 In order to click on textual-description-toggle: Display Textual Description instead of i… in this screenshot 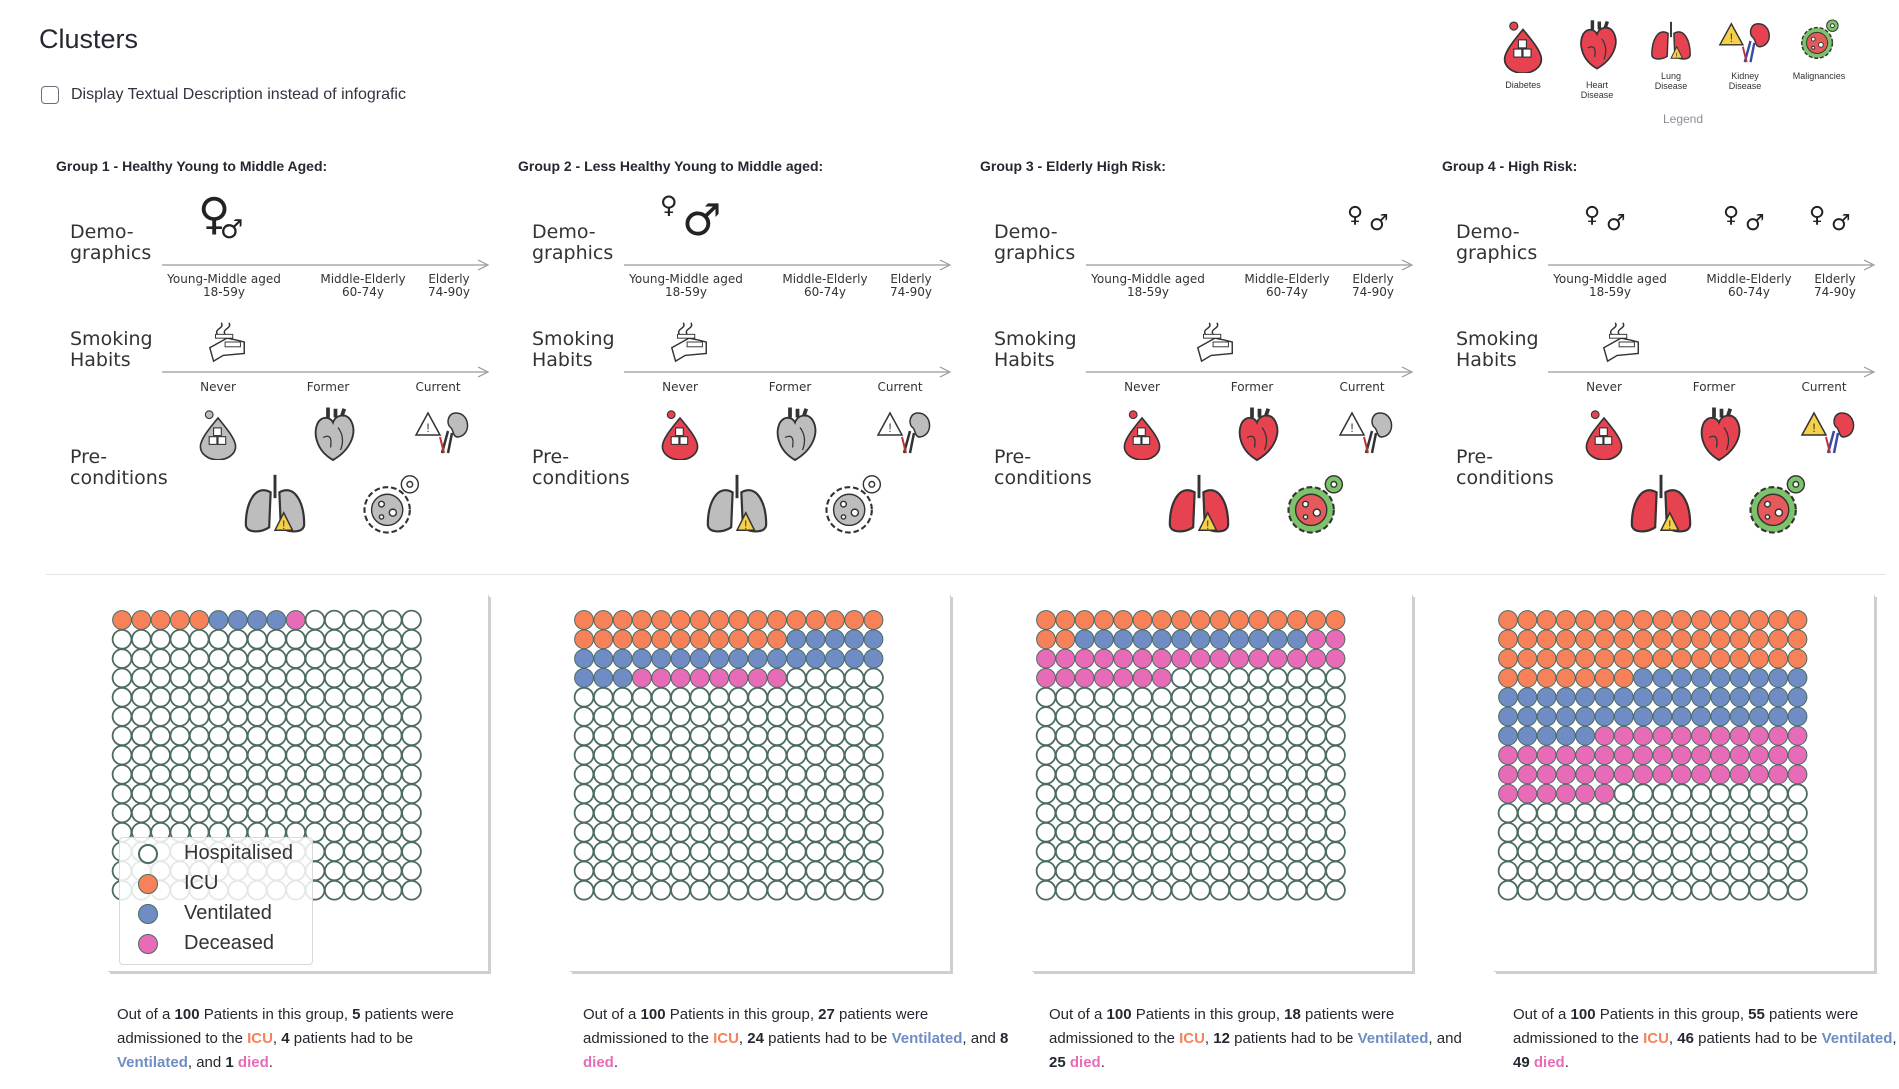, I will do `click(223, 95)`.